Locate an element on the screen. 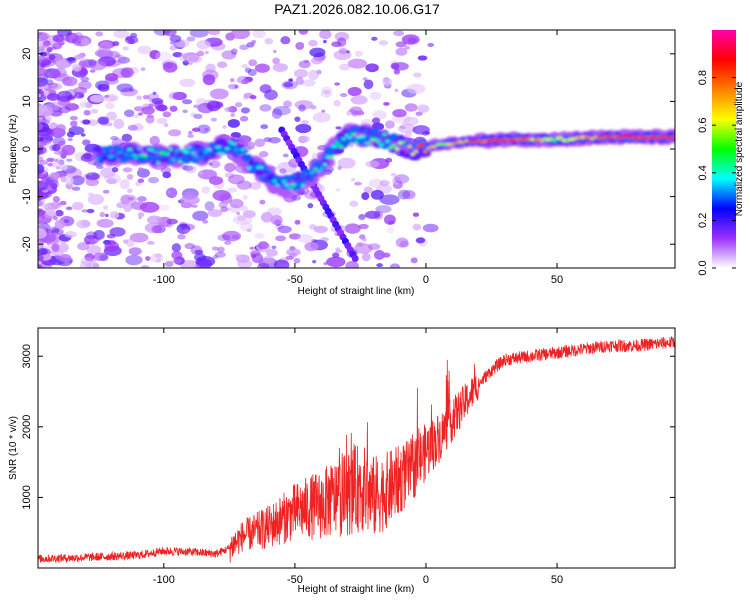 The image size is (750, 600). spectrogram-y-tick-label: -20 is located at coordinates (27, 244).